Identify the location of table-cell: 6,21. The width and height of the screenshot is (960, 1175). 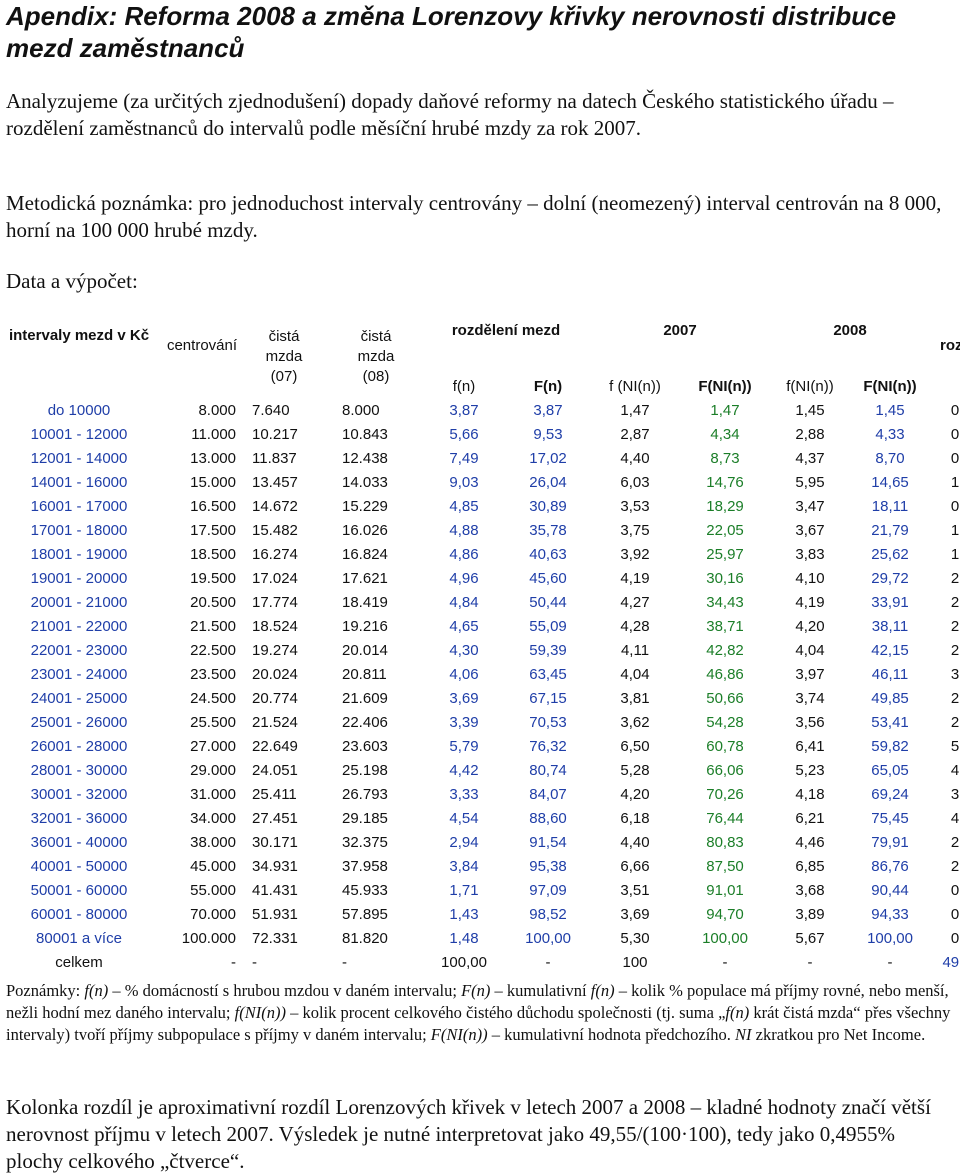
(810, 818).